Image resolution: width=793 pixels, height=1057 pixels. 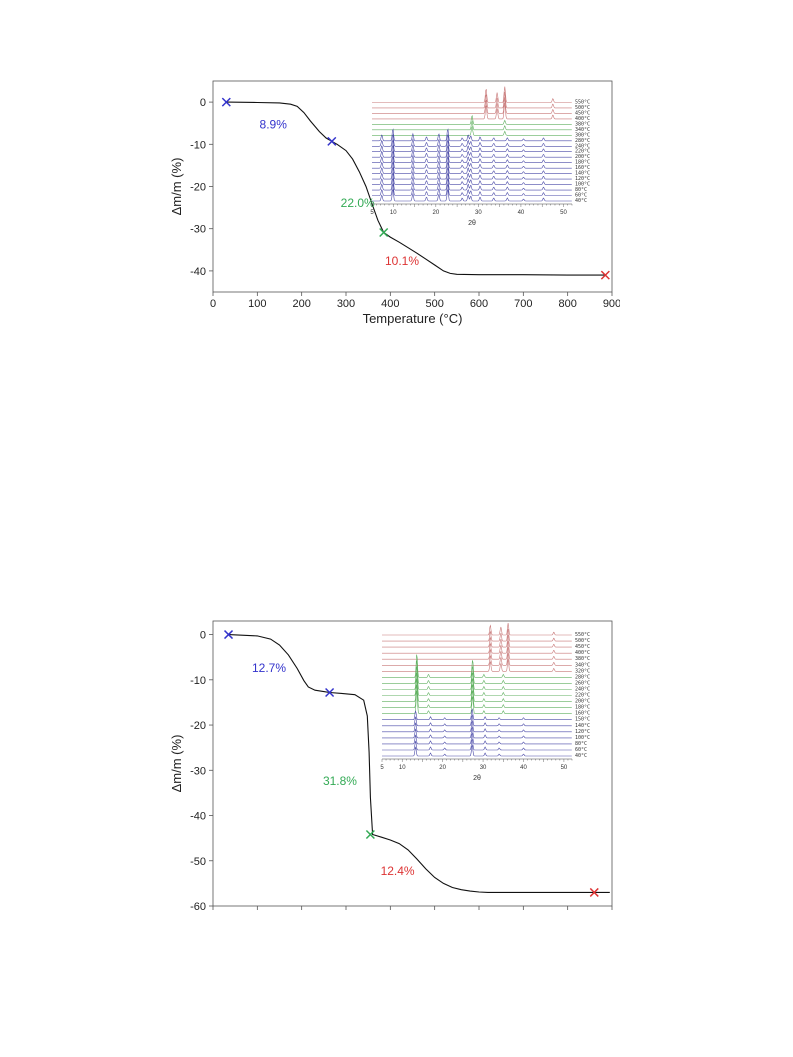 I want to click on xrd-temperature-label: 300°C, so click(x=582, y=135).